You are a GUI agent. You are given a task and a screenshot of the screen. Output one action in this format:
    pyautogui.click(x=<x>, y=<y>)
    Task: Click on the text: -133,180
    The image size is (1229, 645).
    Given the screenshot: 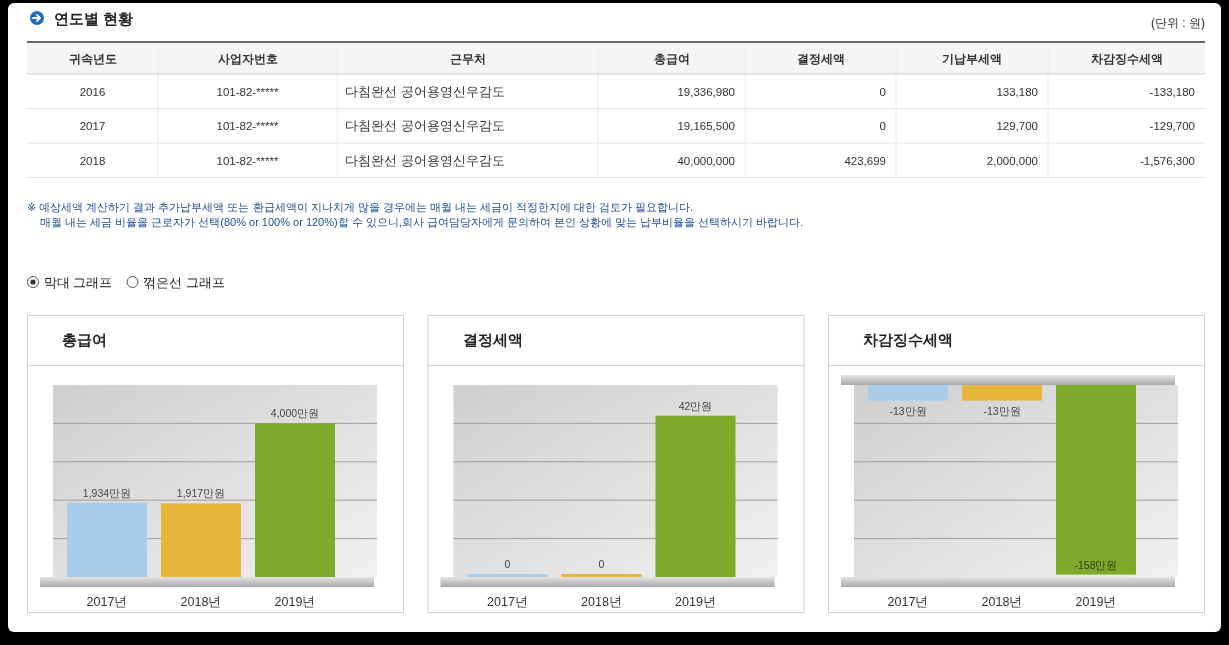 What is the action you would take?
    pyautogui.click(x=1172, y=91)
    